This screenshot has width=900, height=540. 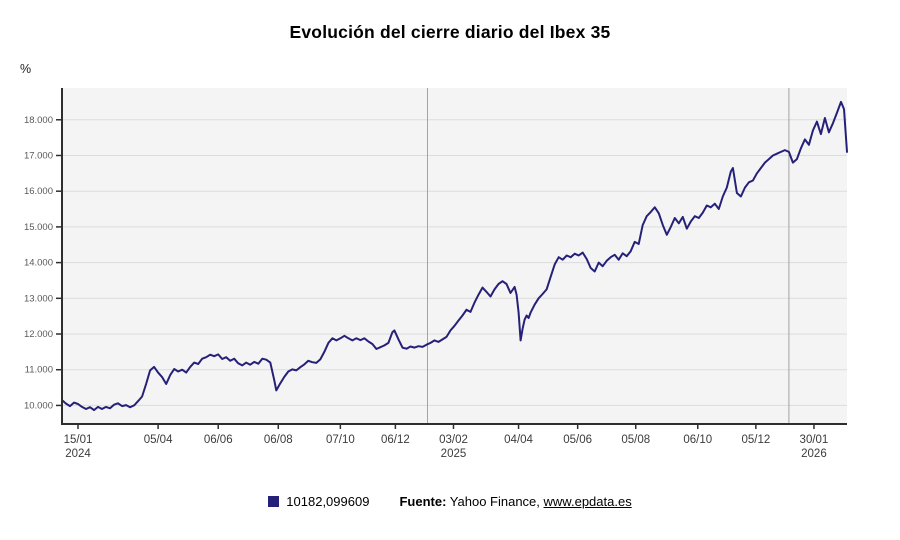 I want to click on svg-text: 05/08, so click(x=635, y=440).